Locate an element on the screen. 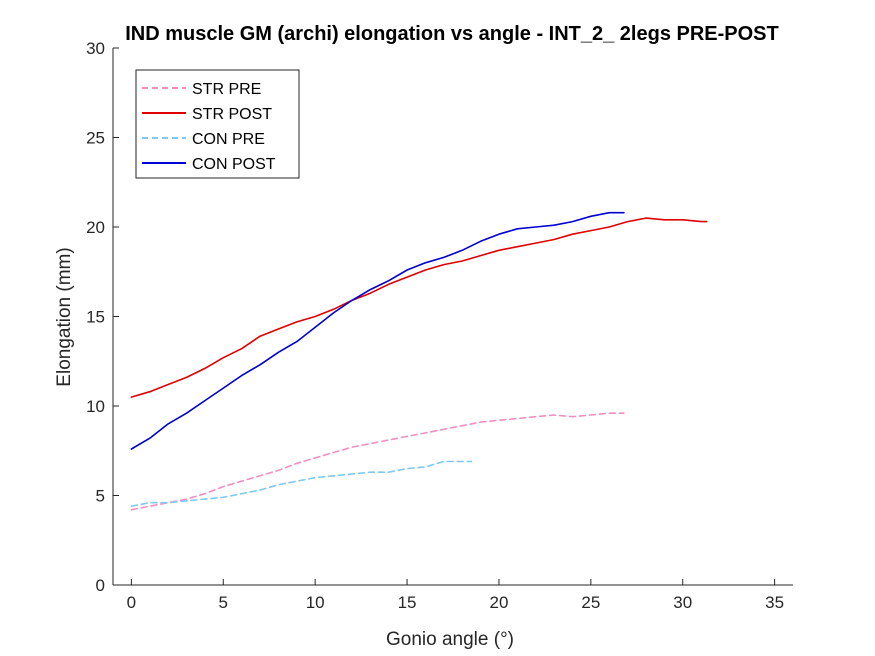  x-tick-label: 30 is located at coordinates (682, 602).